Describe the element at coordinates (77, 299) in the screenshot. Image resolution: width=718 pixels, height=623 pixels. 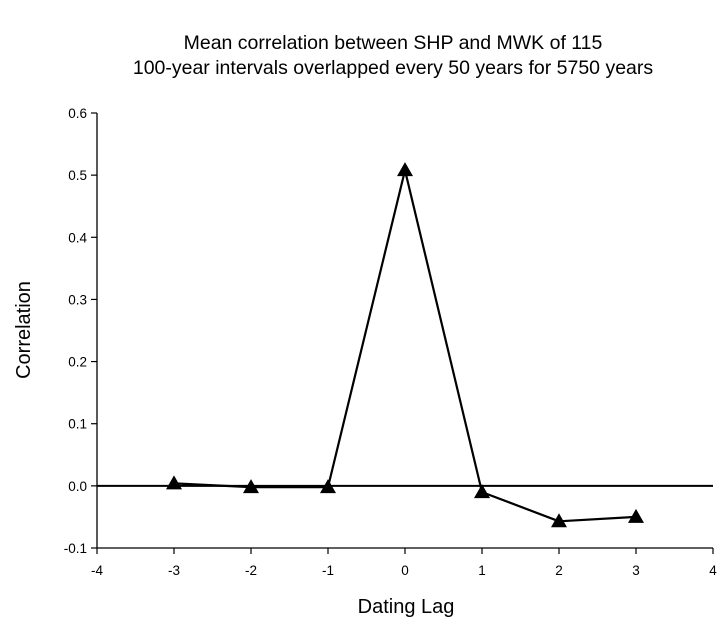
I see `y-tick-label: 0.3` at that location.